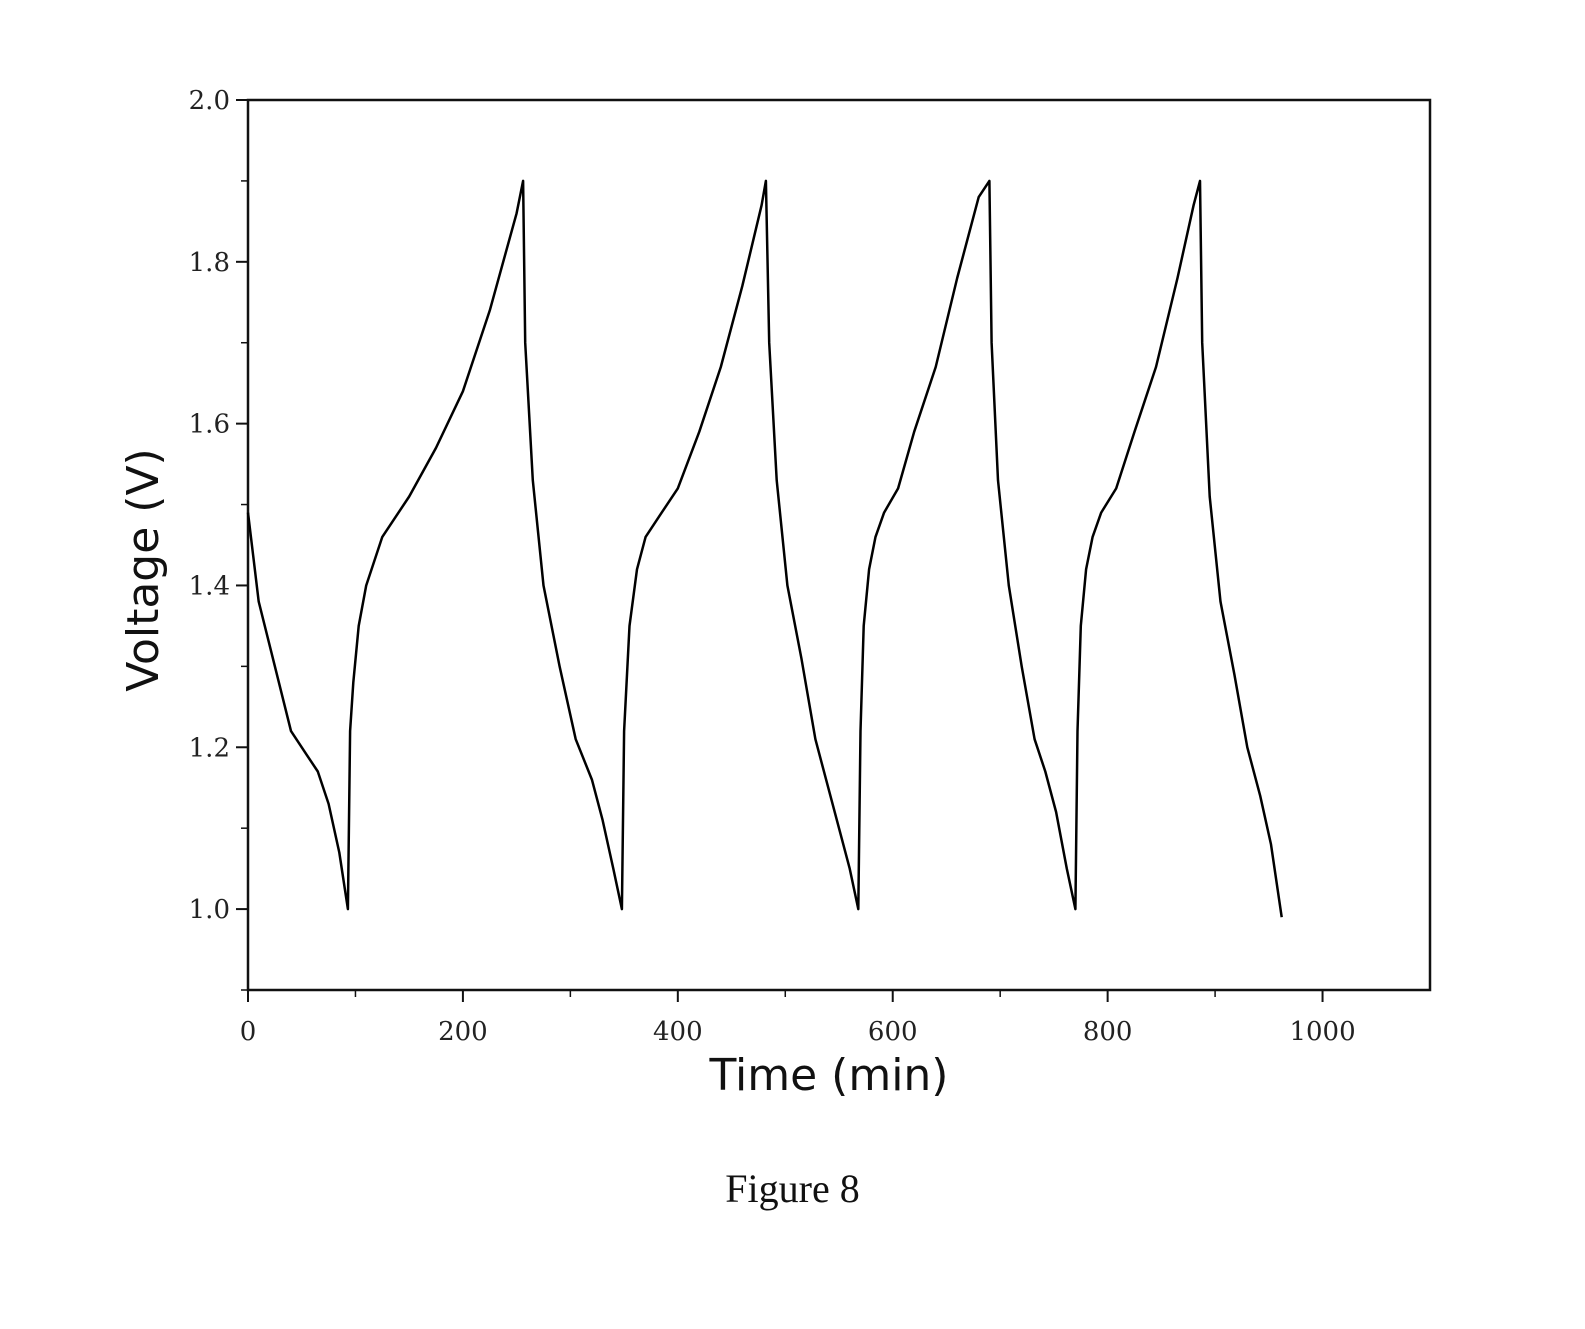 Image resolution: width=1585 pixels, height=1329 pixels. I want to click on y-tick-label: 1.0, so click(209, 910).